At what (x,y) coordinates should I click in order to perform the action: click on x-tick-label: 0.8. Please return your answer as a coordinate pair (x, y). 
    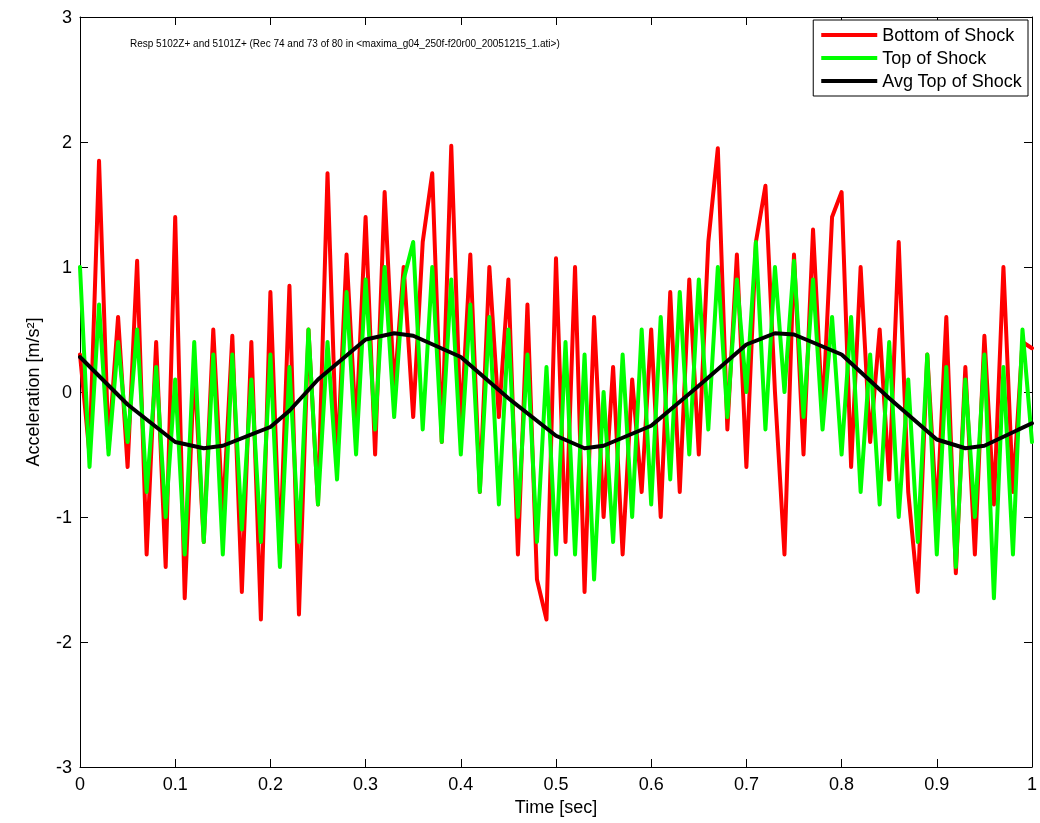
    Looking at the image, I should click on (842, 784).